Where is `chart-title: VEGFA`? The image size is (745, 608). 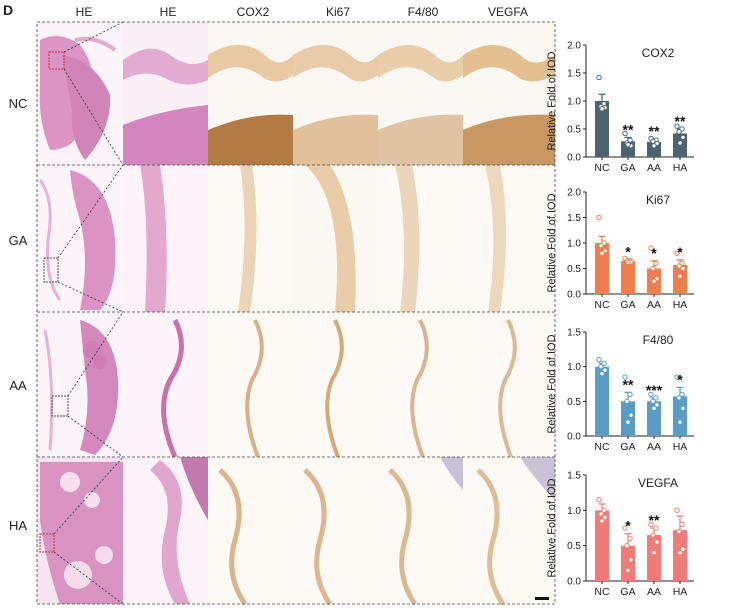 chart-title: VEGFA is located at coordinates (658, 483).